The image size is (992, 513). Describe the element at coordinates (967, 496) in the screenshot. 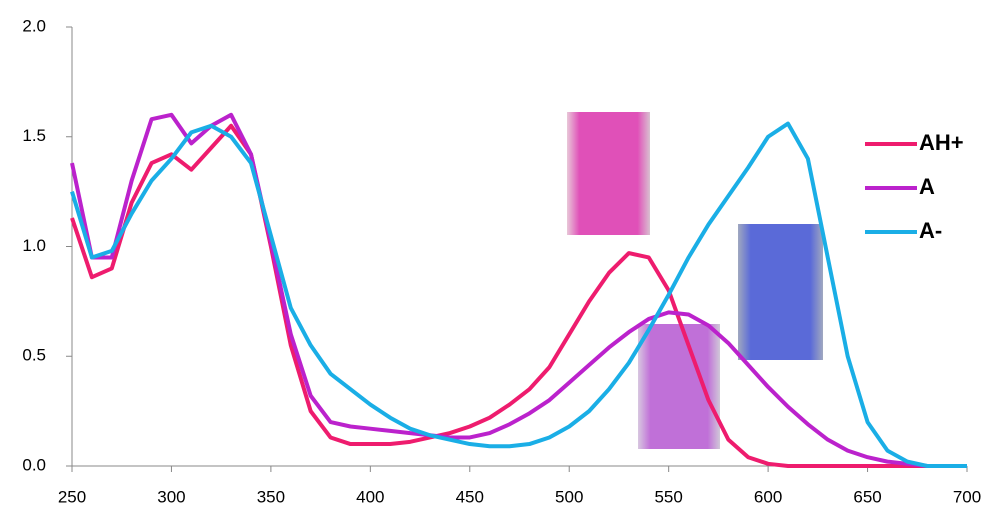

I see `x-tick-label: 700` at that location.